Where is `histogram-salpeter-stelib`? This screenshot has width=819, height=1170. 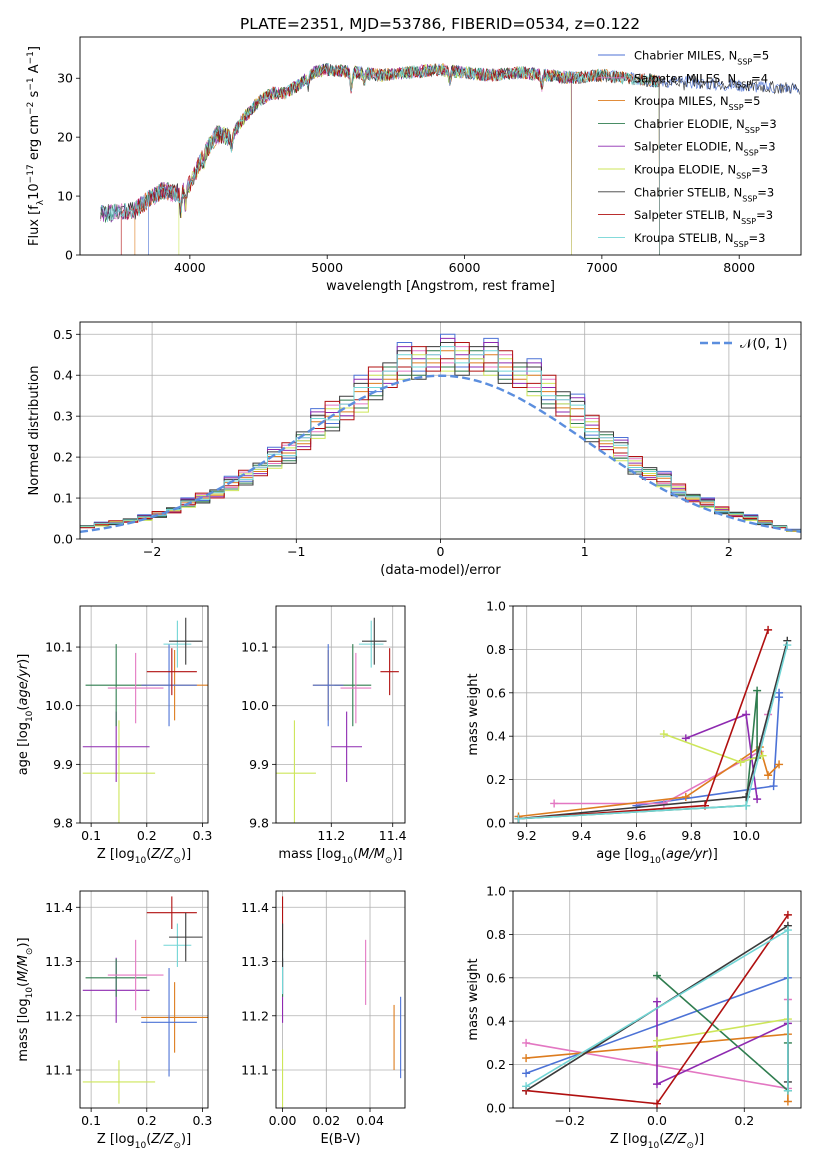 histogram-salpeter-stelib is located at coordinates (440, 440).